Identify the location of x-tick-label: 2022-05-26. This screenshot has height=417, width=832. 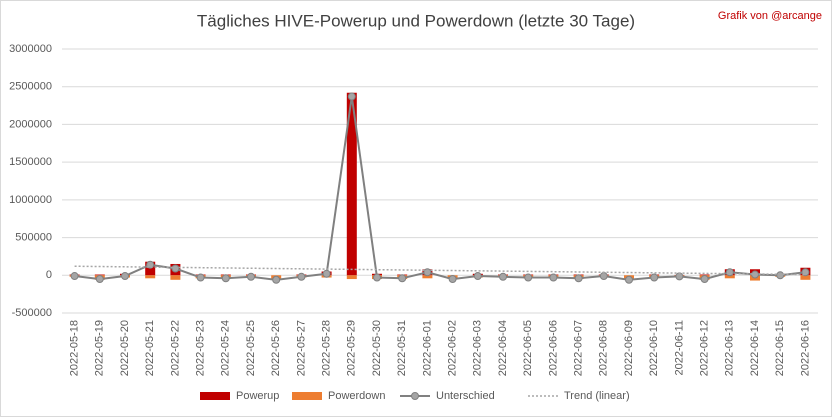
(276, 348).